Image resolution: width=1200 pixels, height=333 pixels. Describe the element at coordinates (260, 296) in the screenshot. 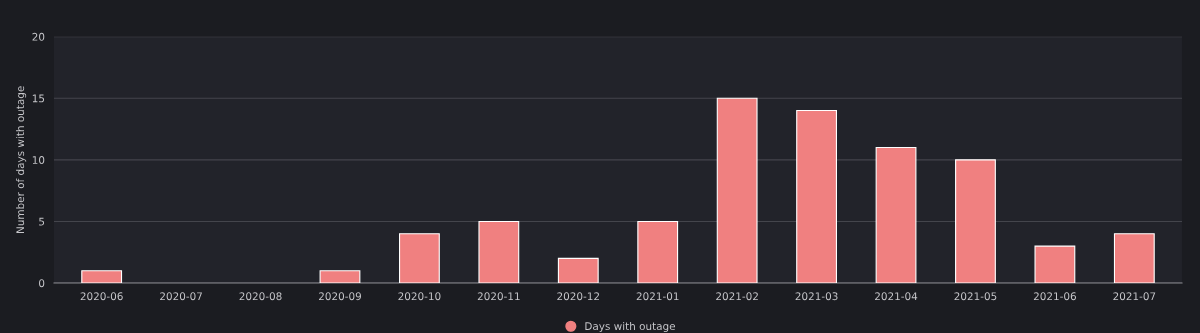

I see `x-tick-label: 2020-08` at that location.